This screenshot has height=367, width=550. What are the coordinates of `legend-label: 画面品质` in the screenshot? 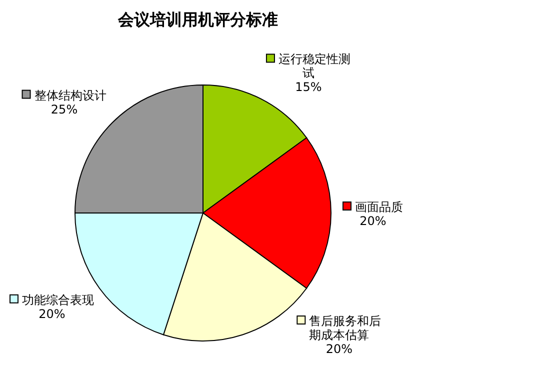 It's located at (379, 207).